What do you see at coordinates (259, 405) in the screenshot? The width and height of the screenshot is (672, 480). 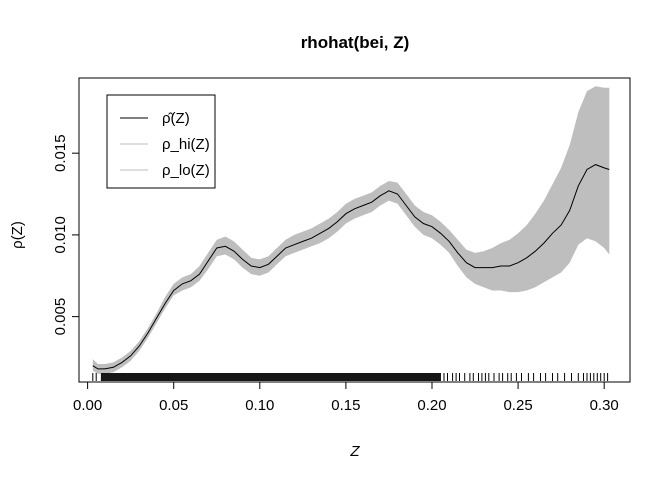 I see `x-tick-label: 0.10` at bounding box center [259, 405].